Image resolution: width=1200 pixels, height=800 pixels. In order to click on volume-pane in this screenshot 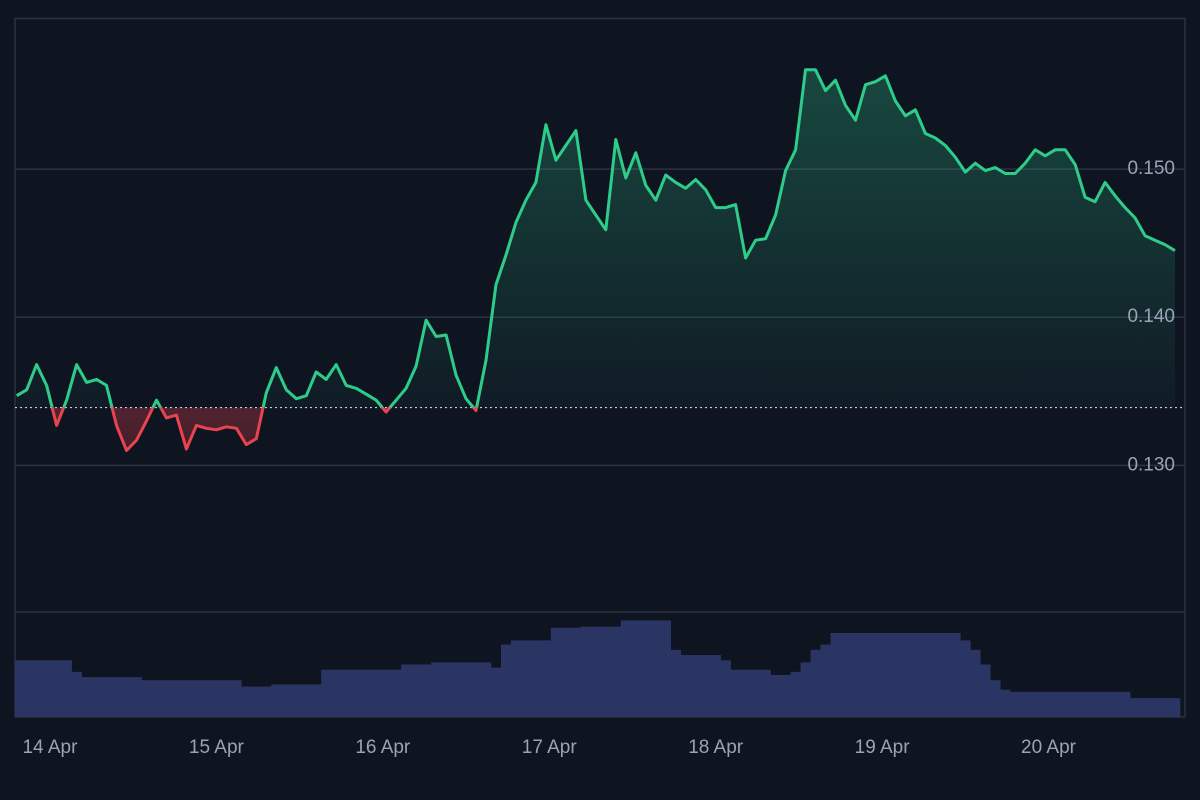, I will do `click(598, 668)`.